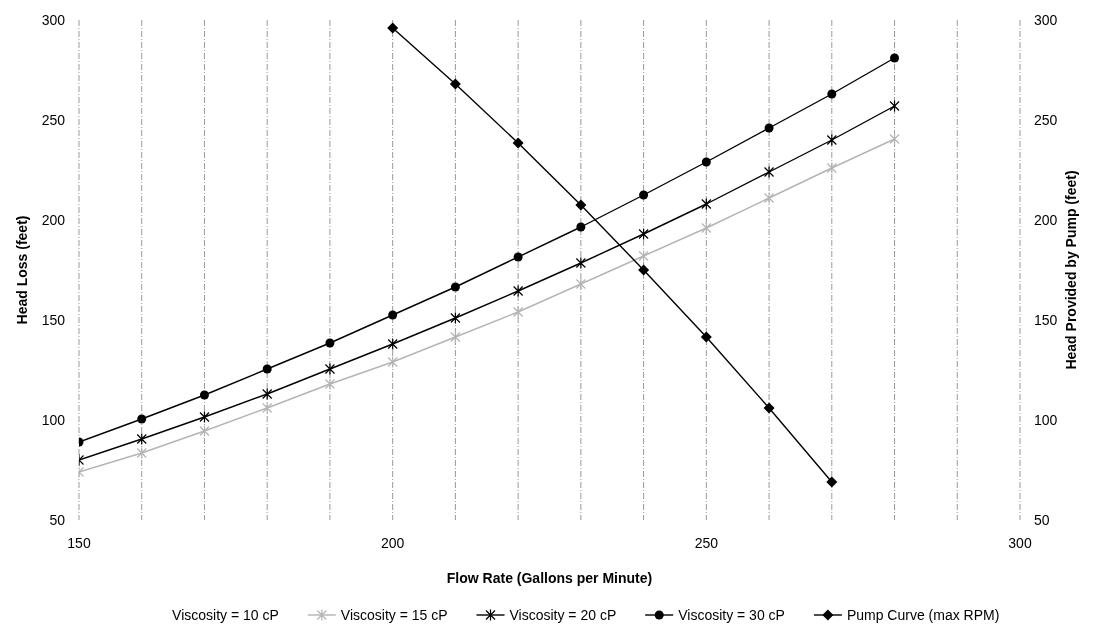 This screenshot has width=1103, height=635. Describe the element at coordinates (731, 615) in the screenshot. I see `legend-label: Viscosity = 30 cP` at that location.